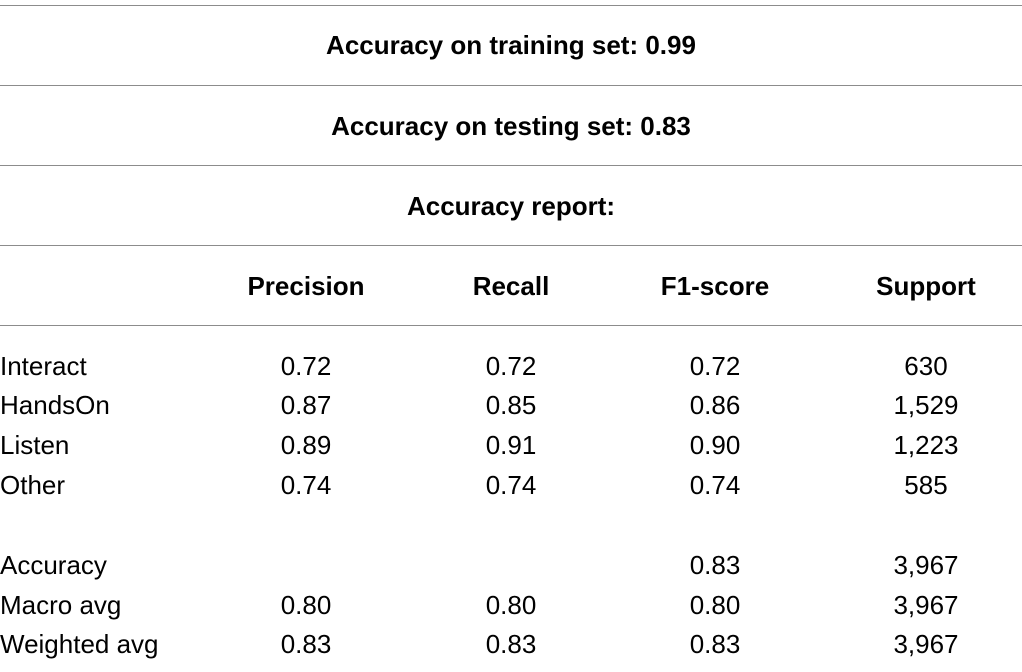  What do you see at coordinates (511, 445) in the screenshot?
I see `cell-recall: 0.91` at bounding box center [511, 445].